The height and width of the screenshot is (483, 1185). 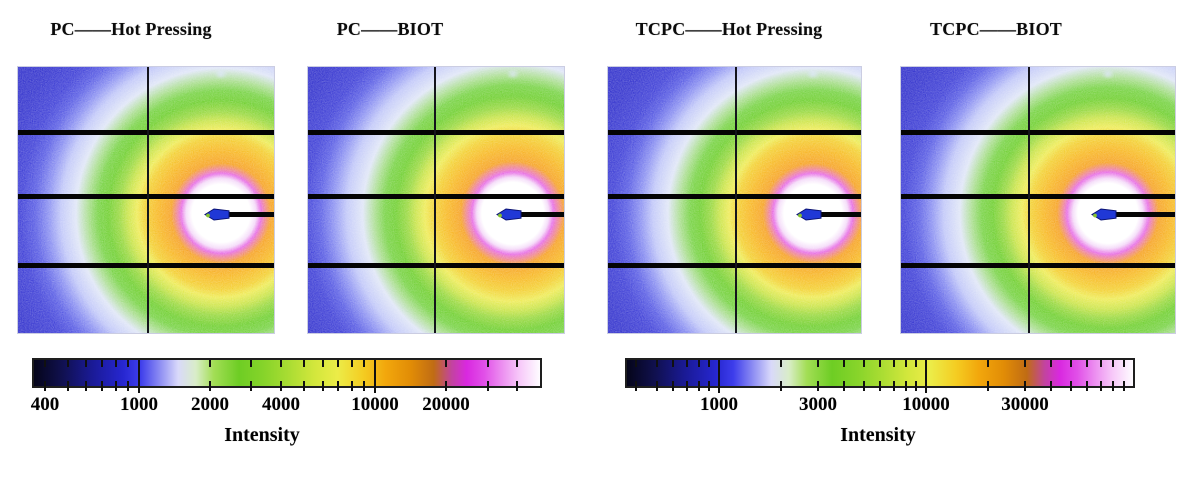 I want to click on colorbar-left-title: Intensity, so click(x=262, y=435).